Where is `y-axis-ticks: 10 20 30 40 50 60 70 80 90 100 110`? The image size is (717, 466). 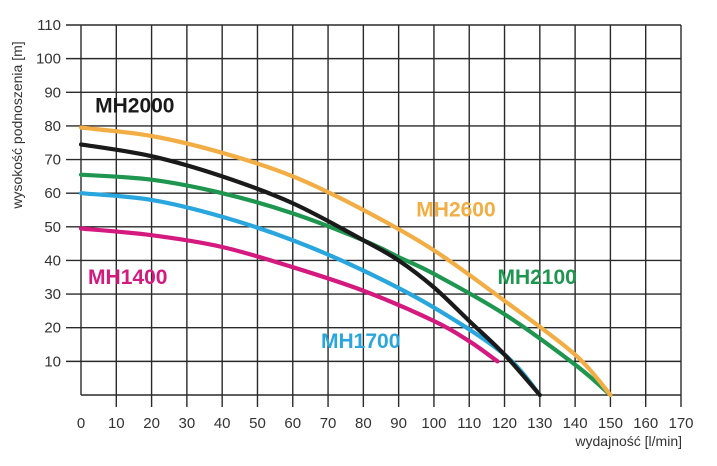
y-axis-ticks: 10 20 30 40 50 60 70 80 90 100 110 is located at coordinates (48, 193).